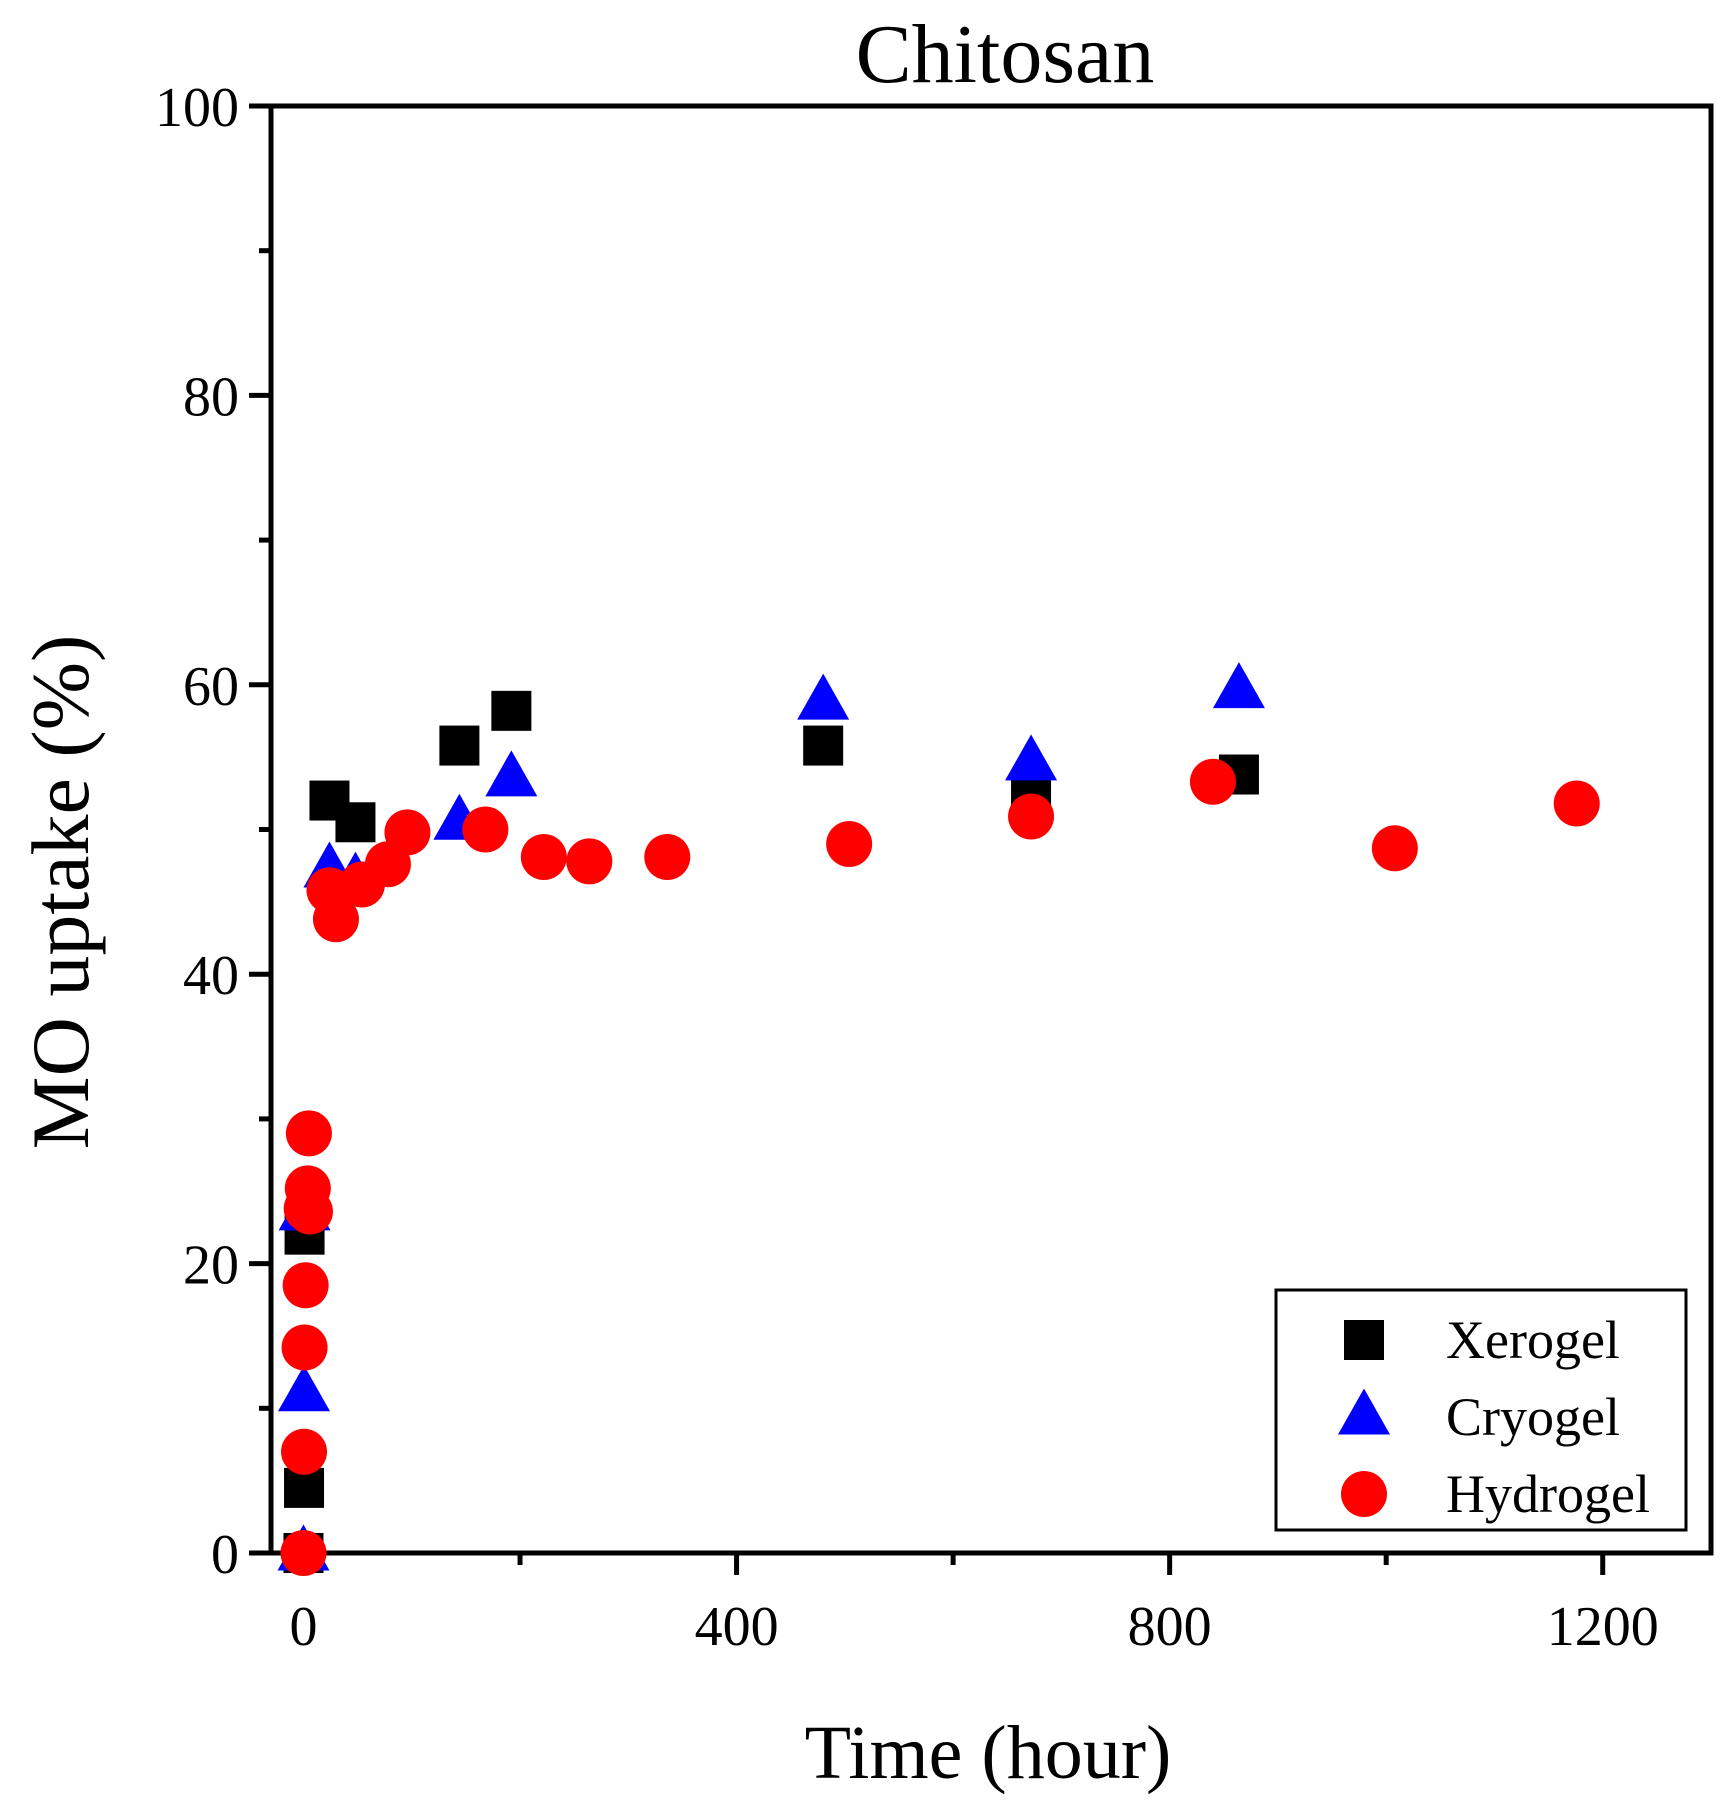  Describe the element at coordinates (211, 976) in the screenshot. I see `y-tick-label: 40` at that location.